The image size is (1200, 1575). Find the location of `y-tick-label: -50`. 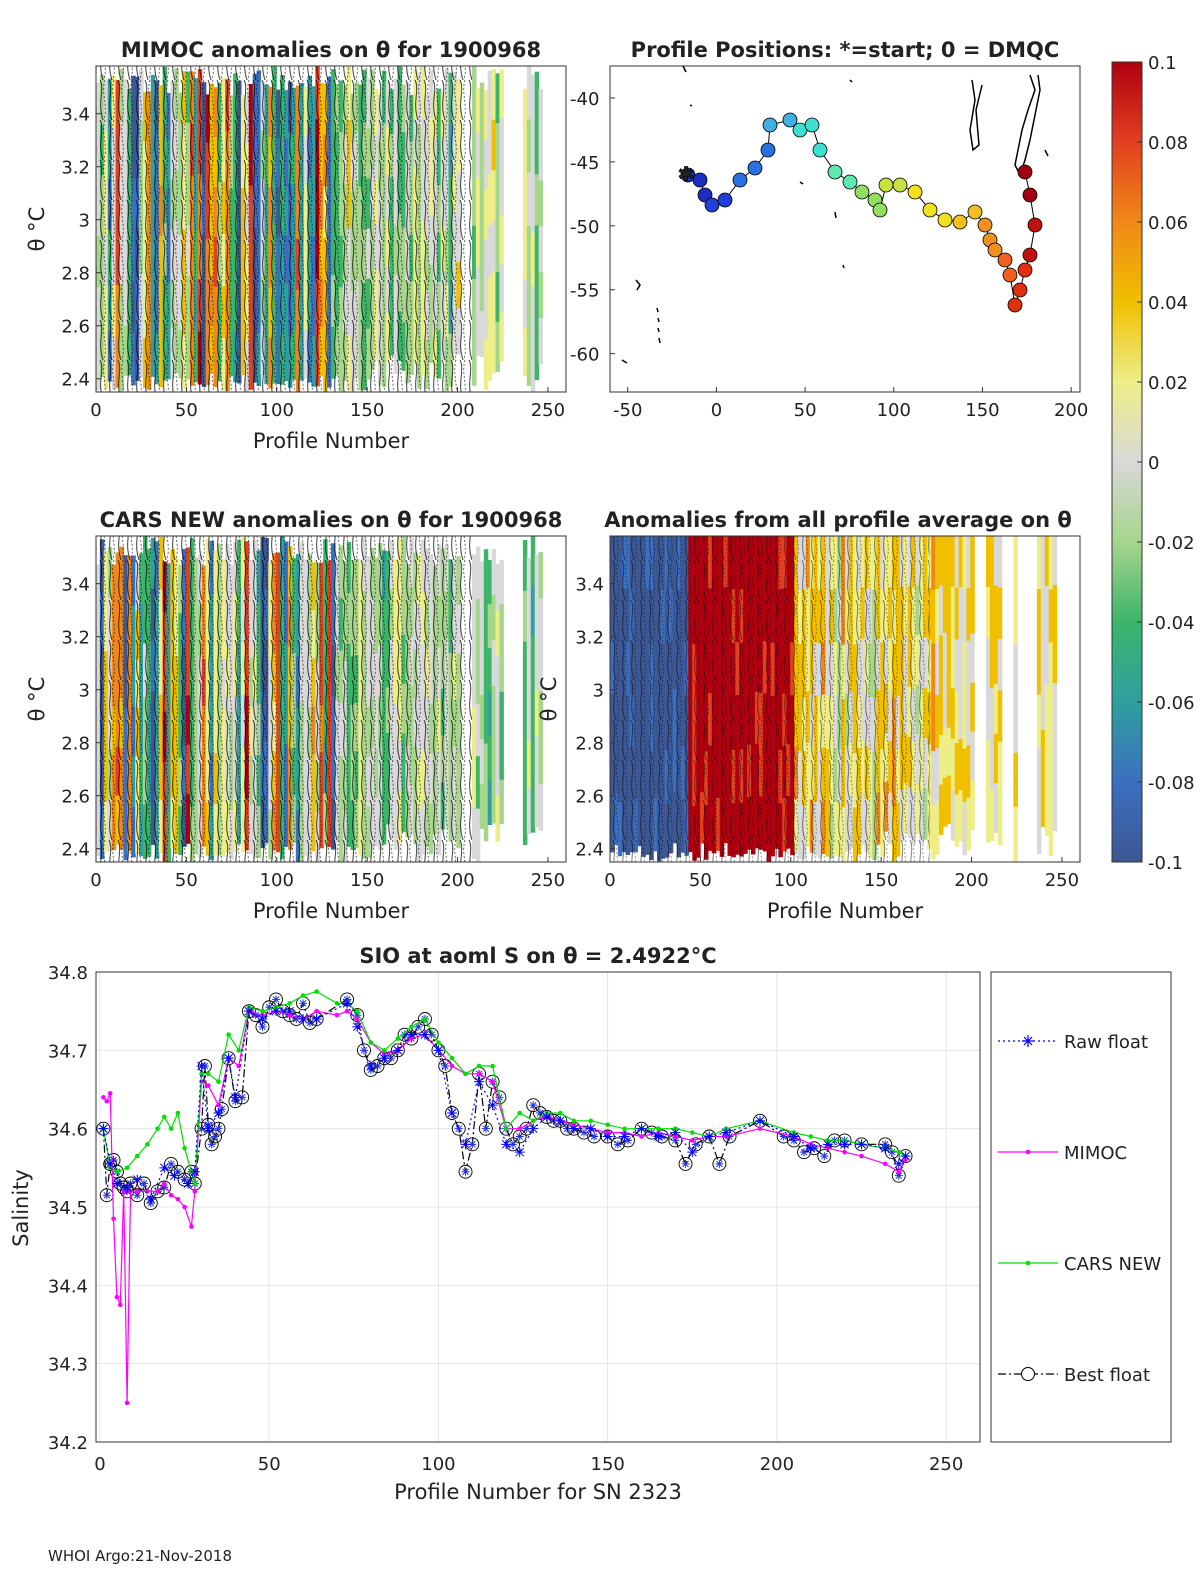

y-tick-label: -50 is located at coordinates (584, 227).